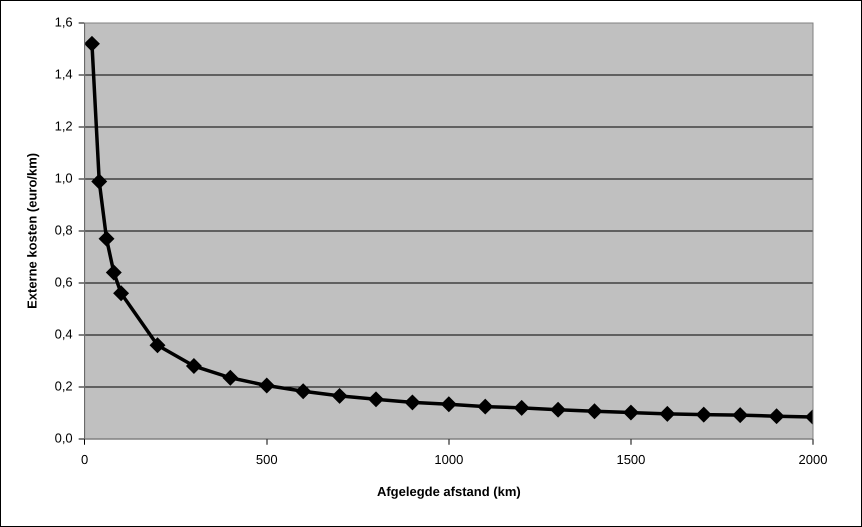 This screenshot has width=862, height=527. What do you see at coordinates (813, 460) in the screenshot?
I see `x-tick-label: 2000` at bounding box center [813, 460].